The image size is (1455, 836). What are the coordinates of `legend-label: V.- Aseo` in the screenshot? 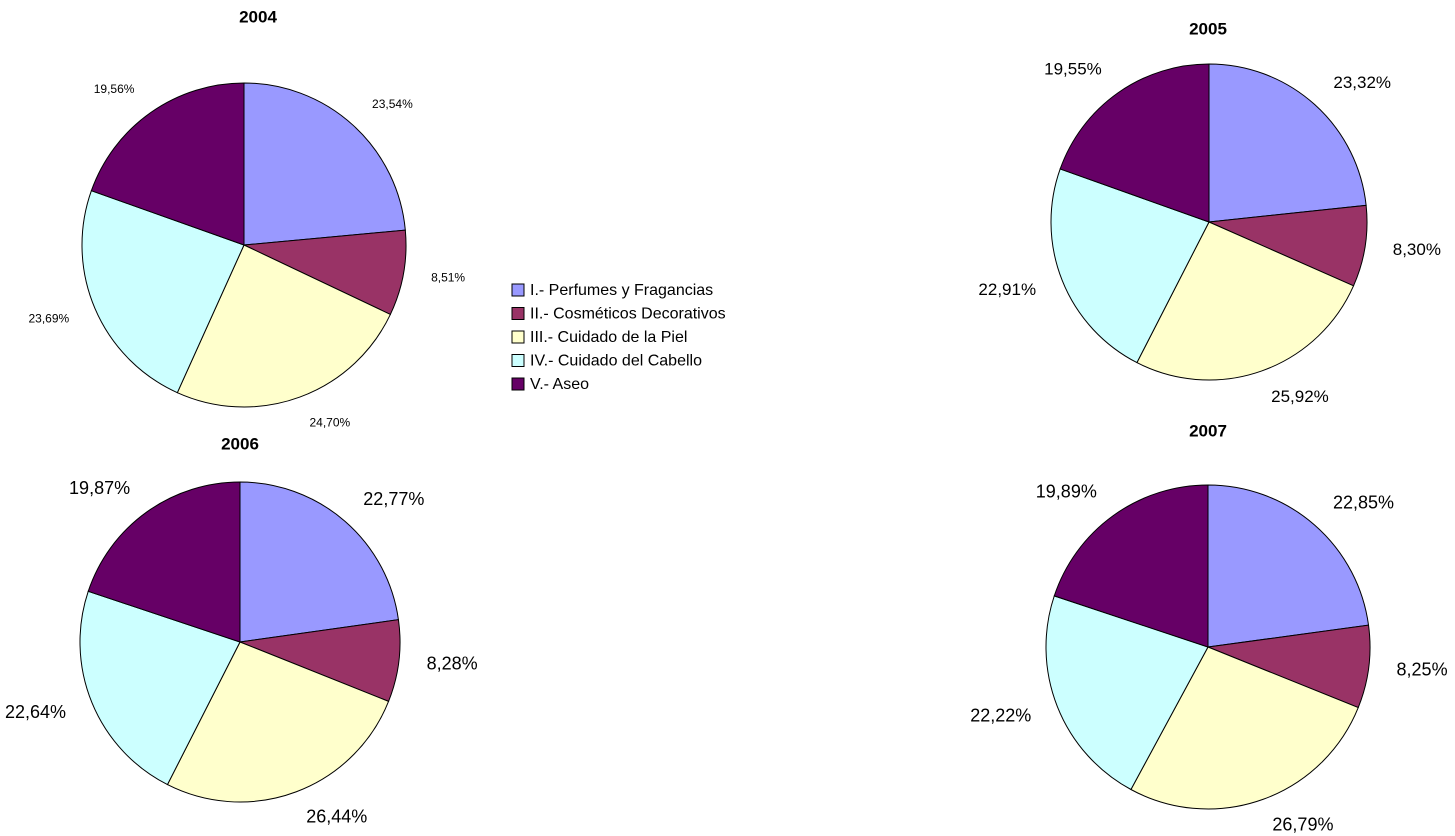 It's located at (559, 384).